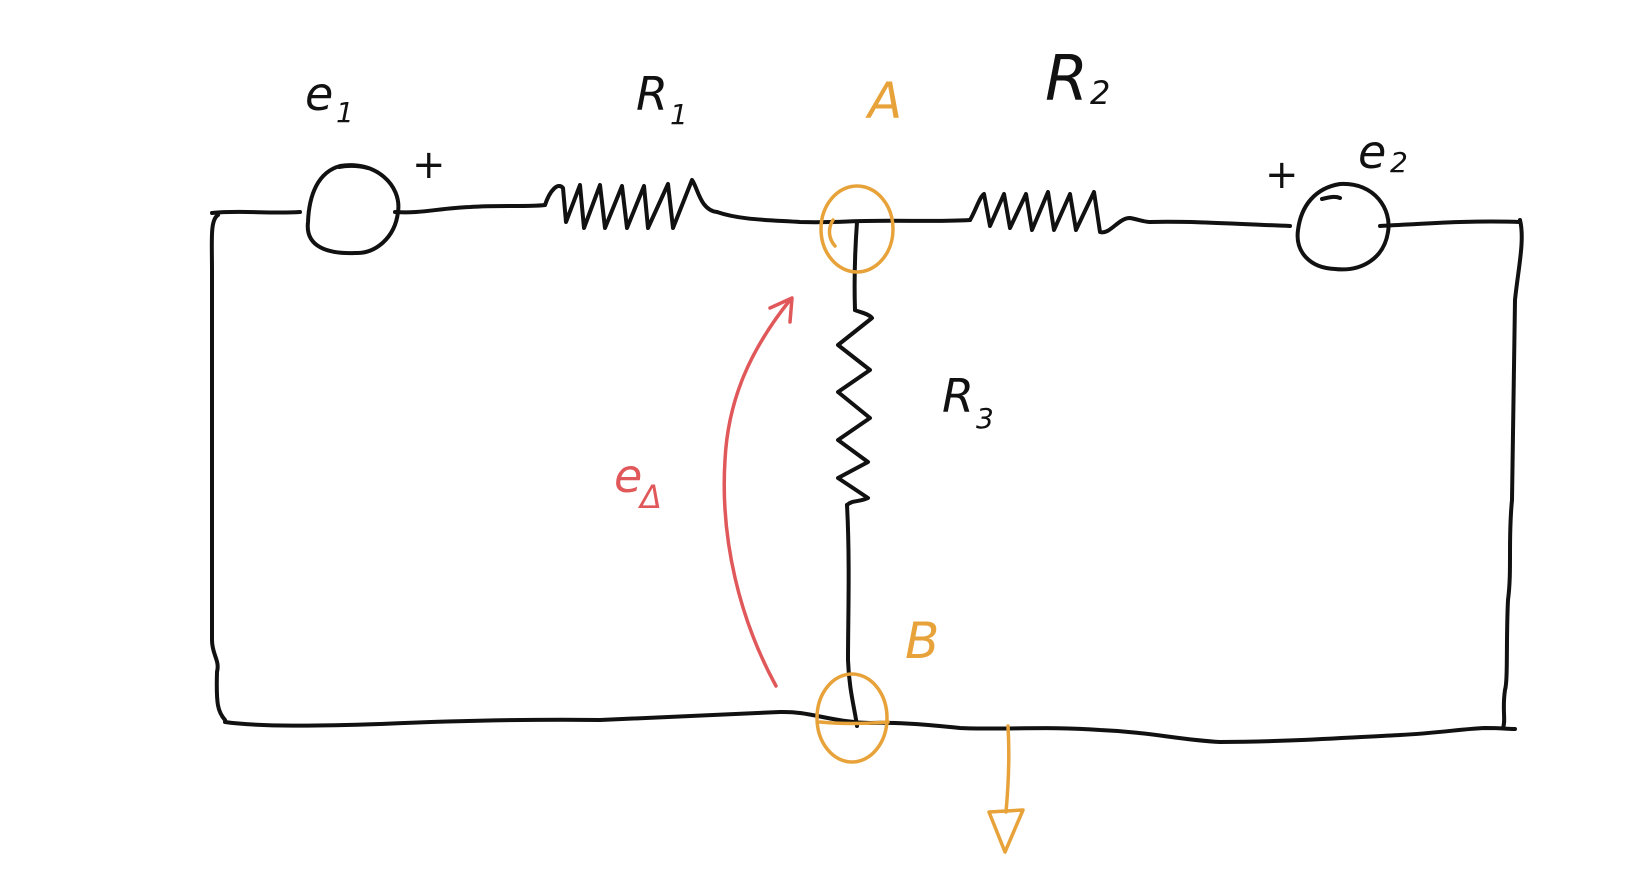 Image resolution: width=1638 pixels, height=890 pixels. What do you see at coordinates (1006, 831) in the screenshot?
I see `ground-icon` at bounding box center [1006, 831].